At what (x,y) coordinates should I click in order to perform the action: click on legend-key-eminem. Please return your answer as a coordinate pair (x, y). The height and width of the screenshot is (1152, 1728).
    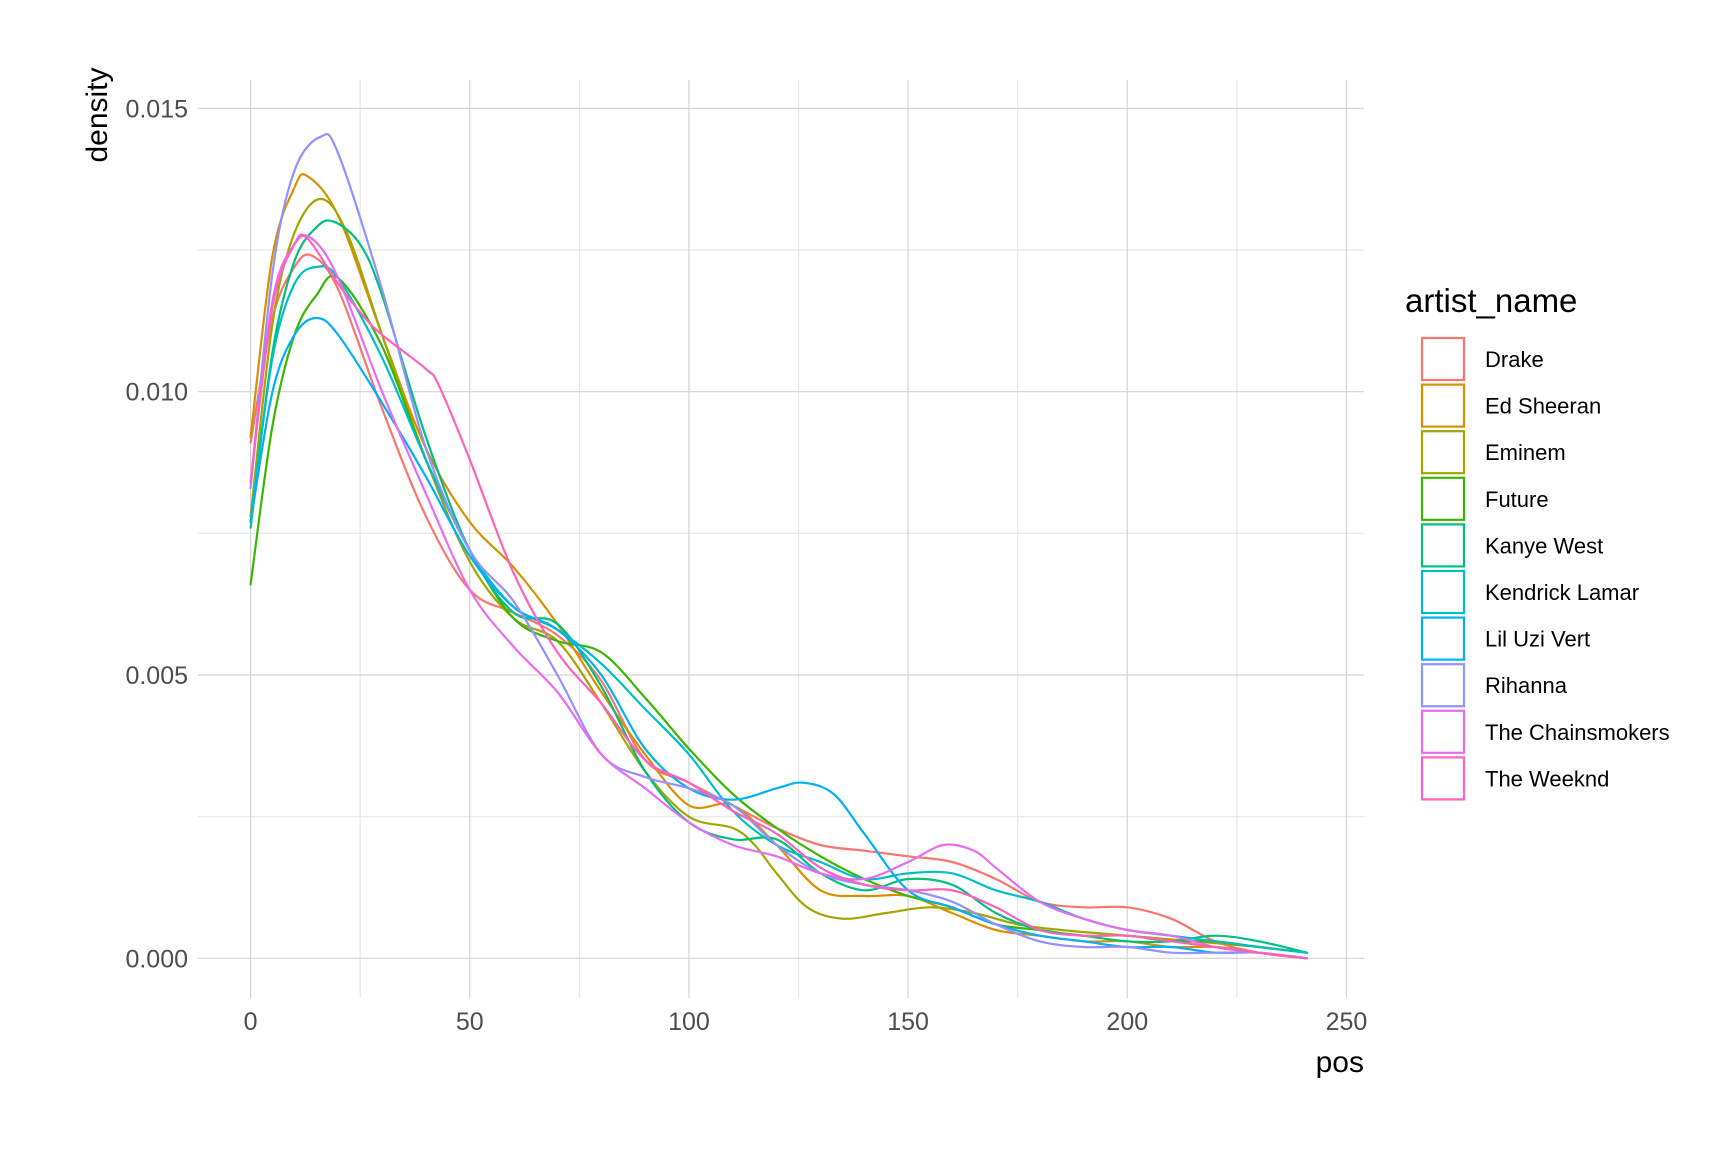
    Looking at the image, I should click on (1443, 452).